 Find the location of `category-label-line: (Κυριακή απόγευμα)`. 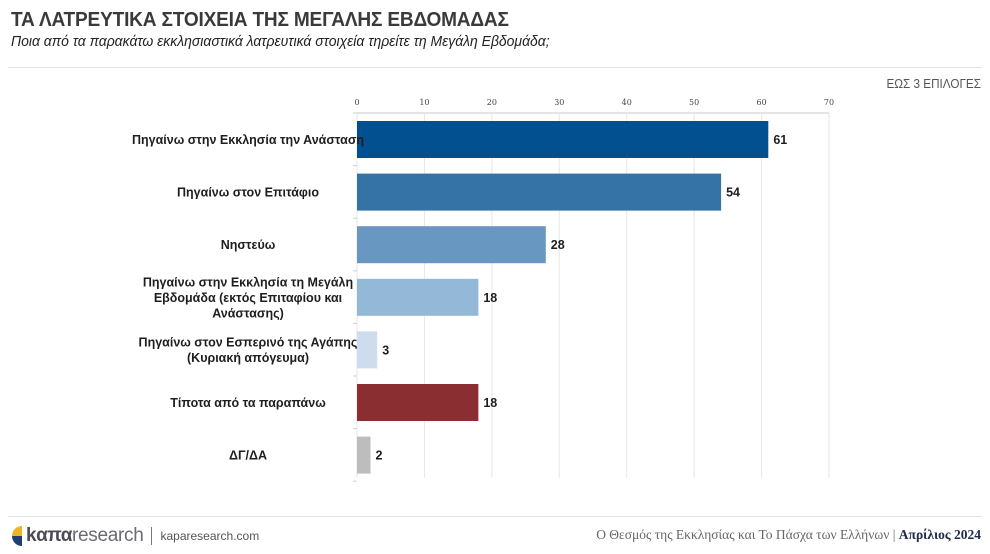

category-label-line: (Κυριακή απόγευμα) is located at coordinates (248, 358).